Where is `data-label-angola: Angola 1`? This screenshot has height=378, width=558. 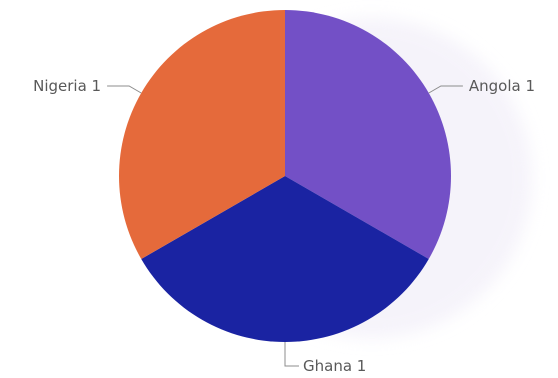 data-label-angola: Angola 1 is located at coordinates (502, 86).